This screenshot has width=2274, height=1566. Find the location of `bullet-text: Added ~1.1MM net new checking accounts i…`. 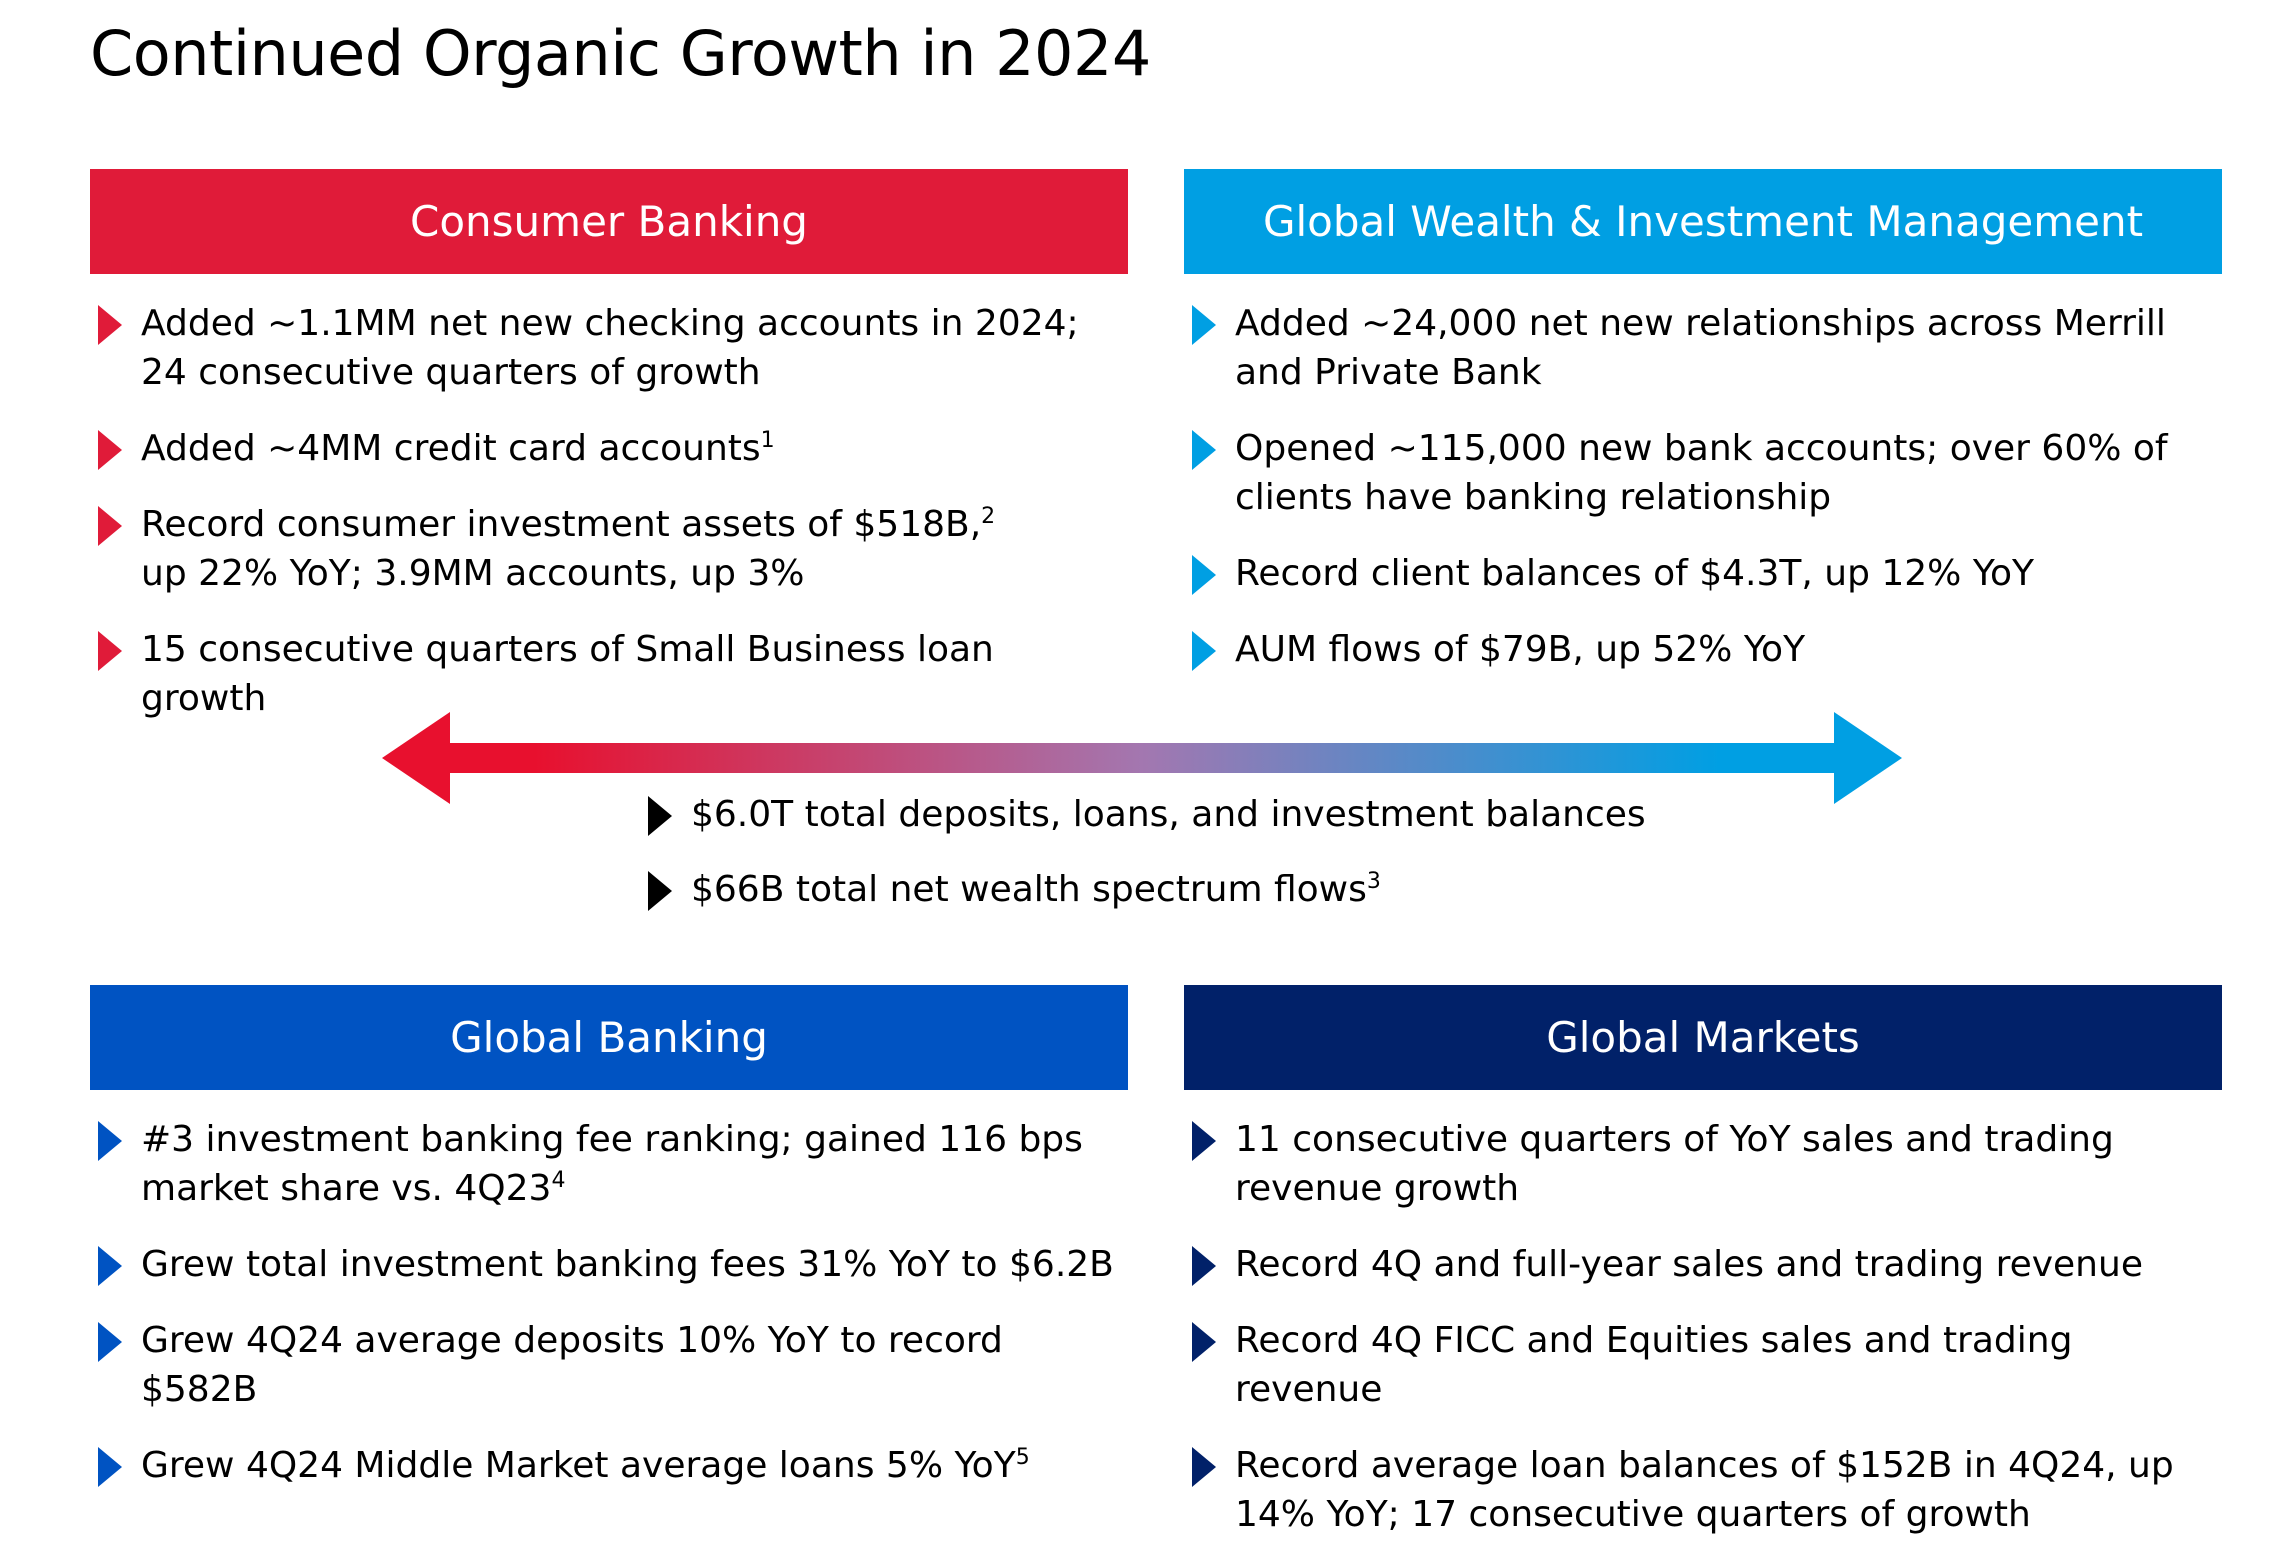

bullet-text: Added ~1.1MM net new checking accounts i… is located at coordinates (610, 348).